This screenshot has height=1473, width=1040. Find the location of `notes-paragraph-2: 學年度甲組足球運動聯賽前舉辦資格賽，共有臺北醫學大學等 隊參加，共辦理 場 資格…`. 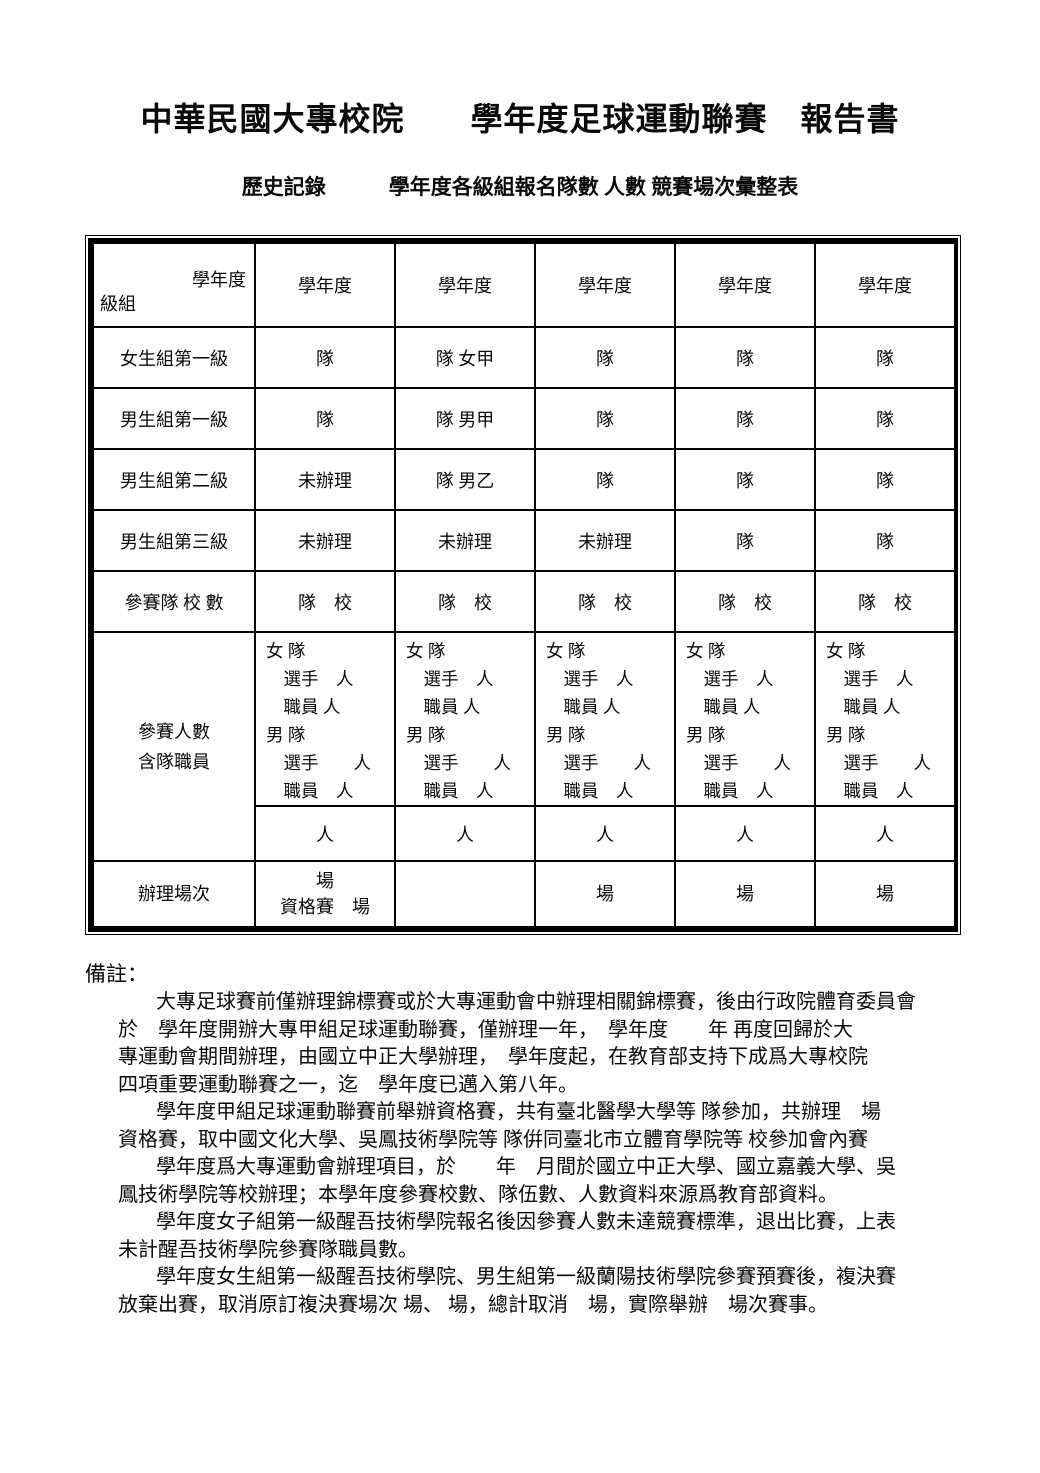

notes-paragraph-2: 學年度甲組足球運動聯賽前舉辦資格賽，共有臺北醫學大學等 隊參加，共辦理 場 資格… is located at coordinates (522, 1126).